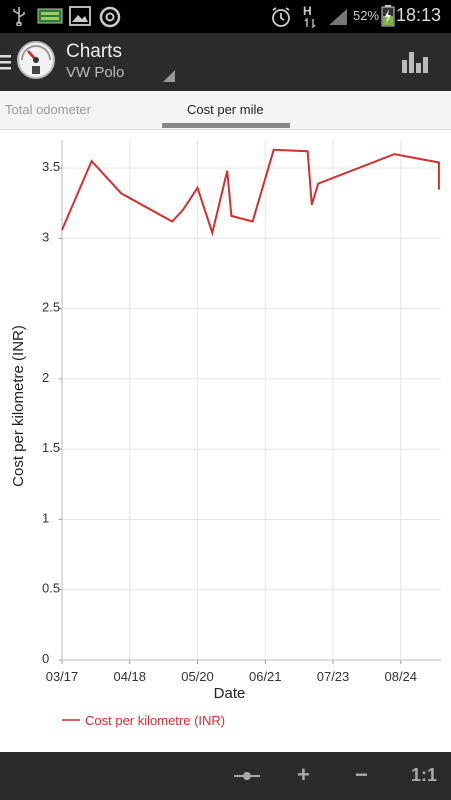 This screenshot has height=800, width=451. Describe the element at coordinates (18, 406) in the screenshot. I see `y-axis-title: Cost per kilometre (INR)` at that location.